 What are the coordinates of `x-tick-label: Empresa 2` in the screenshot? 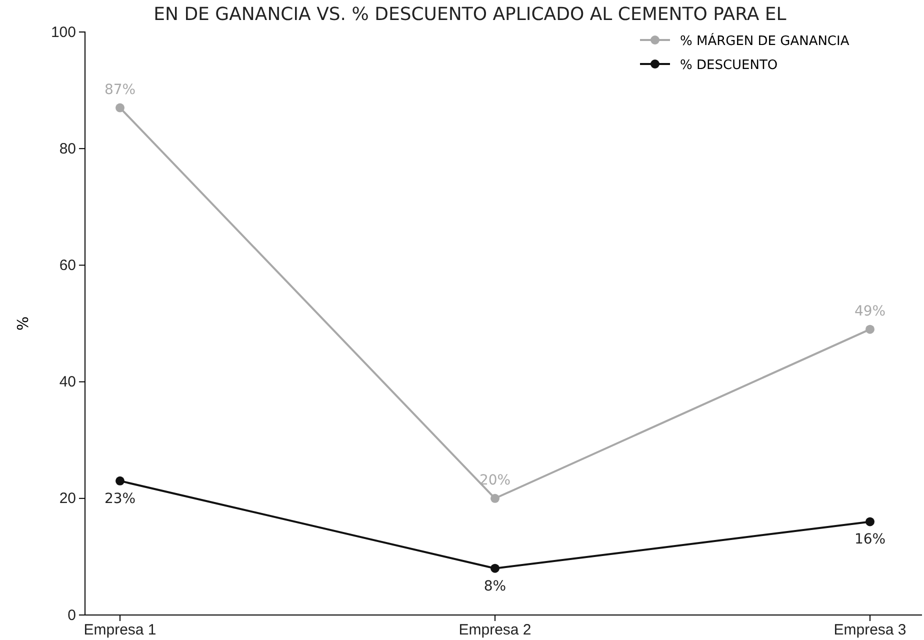 It's located at (495, 630).